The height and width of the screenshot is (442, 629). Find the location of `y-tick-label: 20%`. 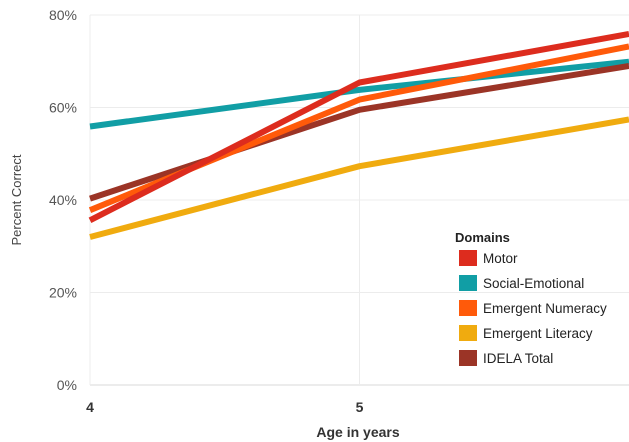

y-tick-label: 20% is located at coordinates (63, 293).